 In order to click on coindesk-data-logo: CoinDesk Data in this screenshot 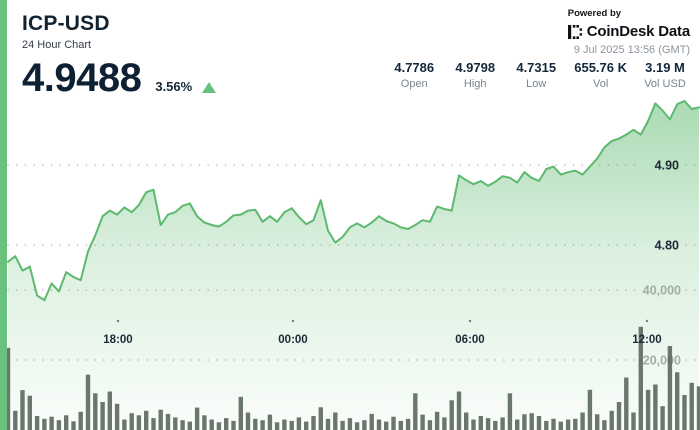, I will do `click(628, 31)`.